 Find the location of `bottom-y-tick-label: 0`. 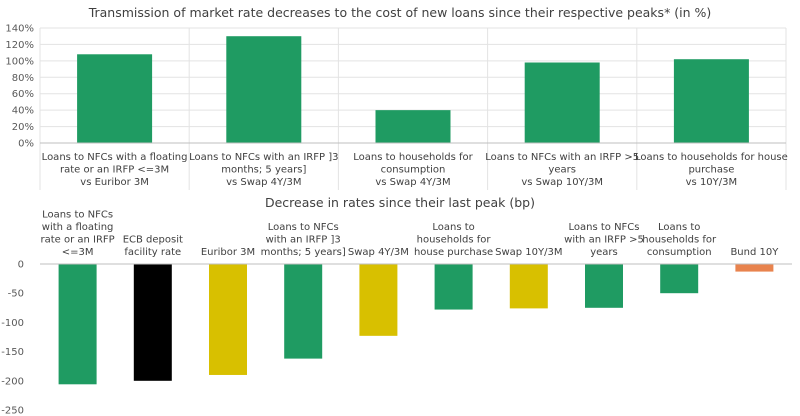

bottom-y-tick-label: 0 is located at coordinates (21, 265).